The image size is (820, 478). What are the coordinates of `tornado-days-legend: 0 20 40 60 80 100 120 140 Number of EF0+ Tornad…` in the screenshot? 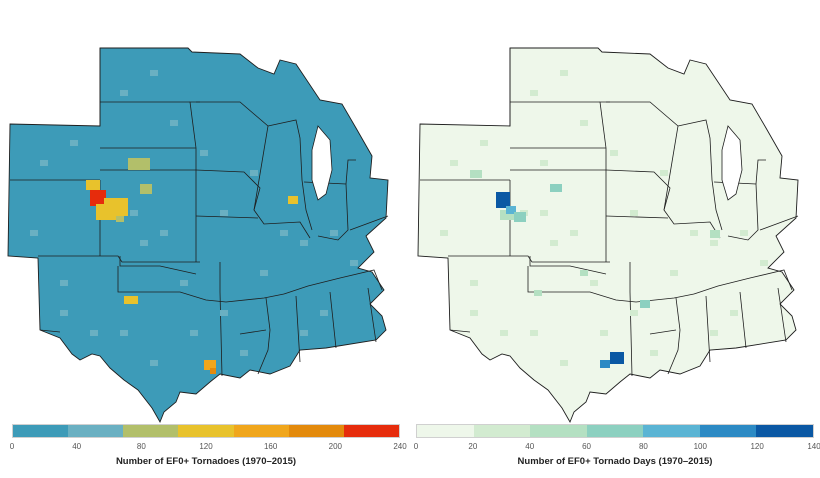 It's located at (616, 449).